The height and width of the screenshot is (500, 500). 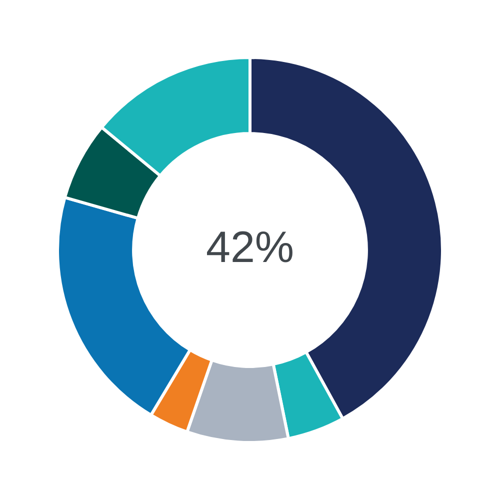 What do you see at coordinates (250, 247) in the screenshot?
I see `text: 42%` at bounding box center [250, 247].